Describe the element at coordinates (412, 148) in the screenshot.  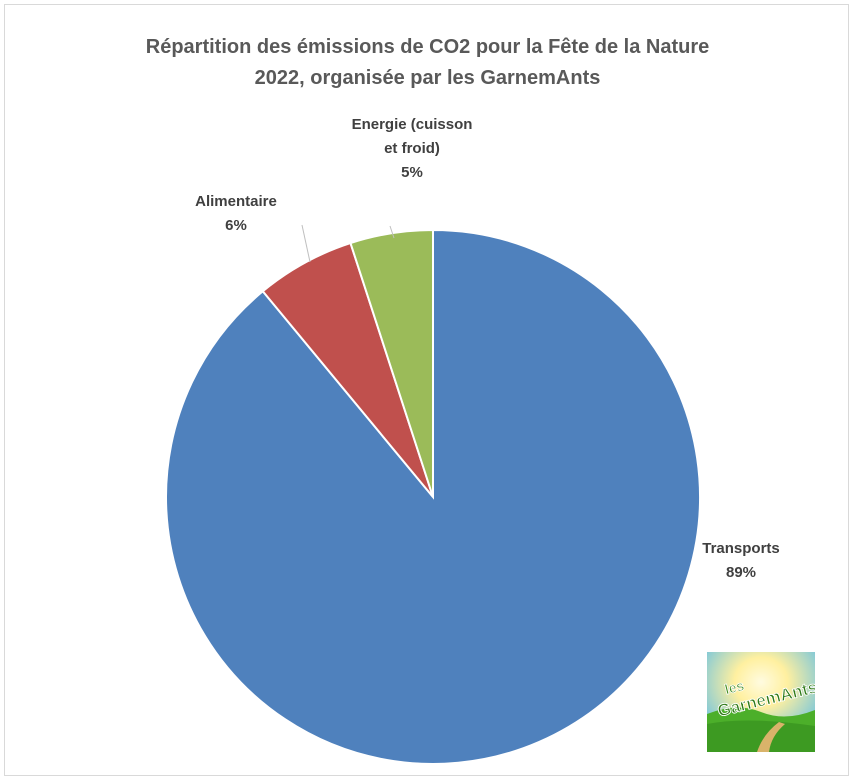
I see `data-label-energie: Energie (cuisson et froid) 5%` at that location.